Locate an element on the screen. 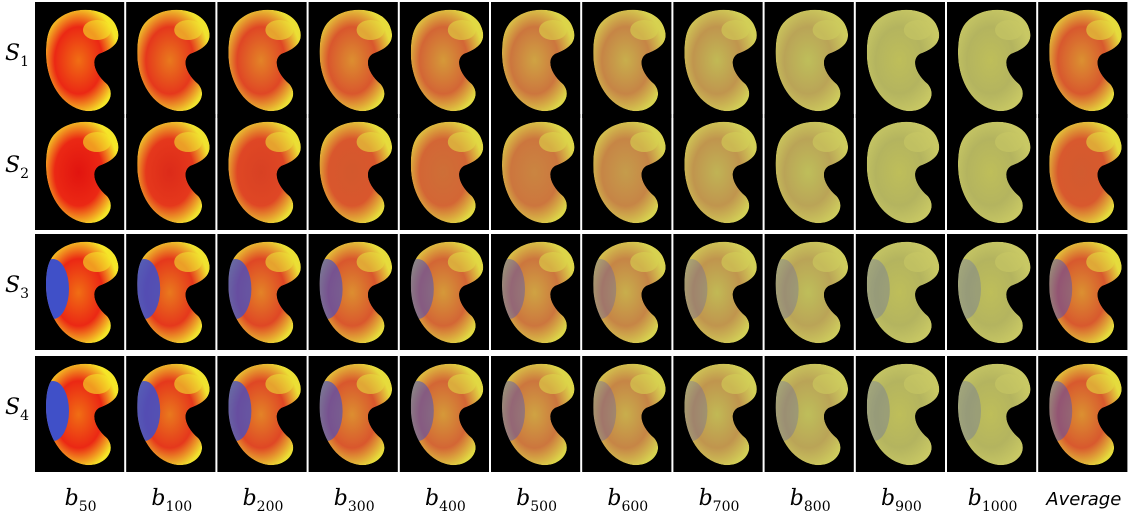  label: b200 is located at coordinates (263, 500).